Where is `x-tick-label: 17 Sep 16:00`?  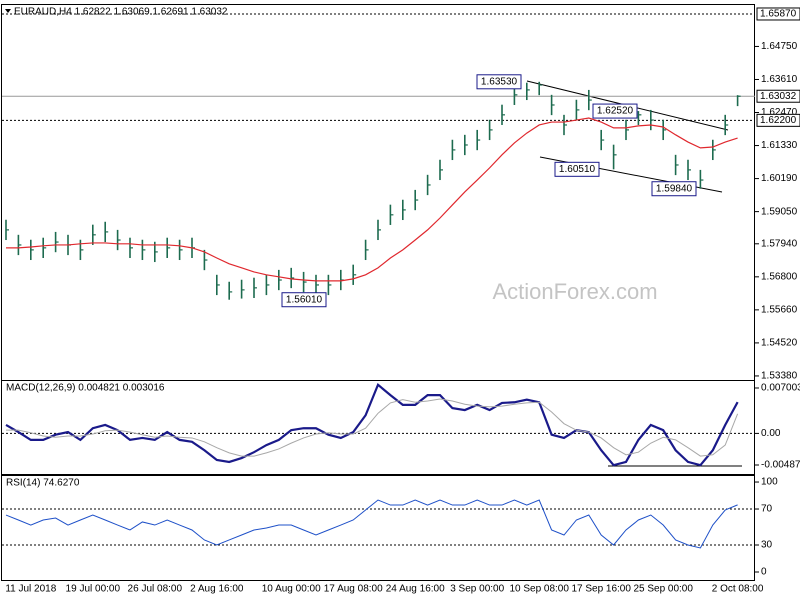
x-tick-label: 17 Sep 16:00 is located at coordinates (601, 589).